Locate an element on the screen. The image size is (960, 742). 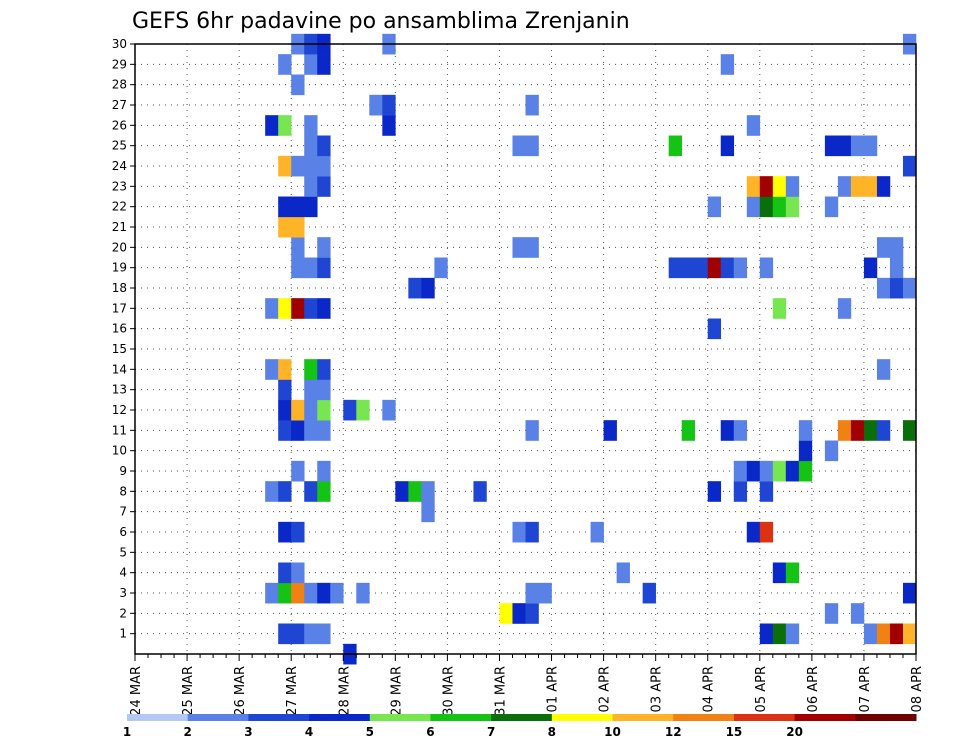
y-tick-label: 26 is located at coordinates (119, 125).